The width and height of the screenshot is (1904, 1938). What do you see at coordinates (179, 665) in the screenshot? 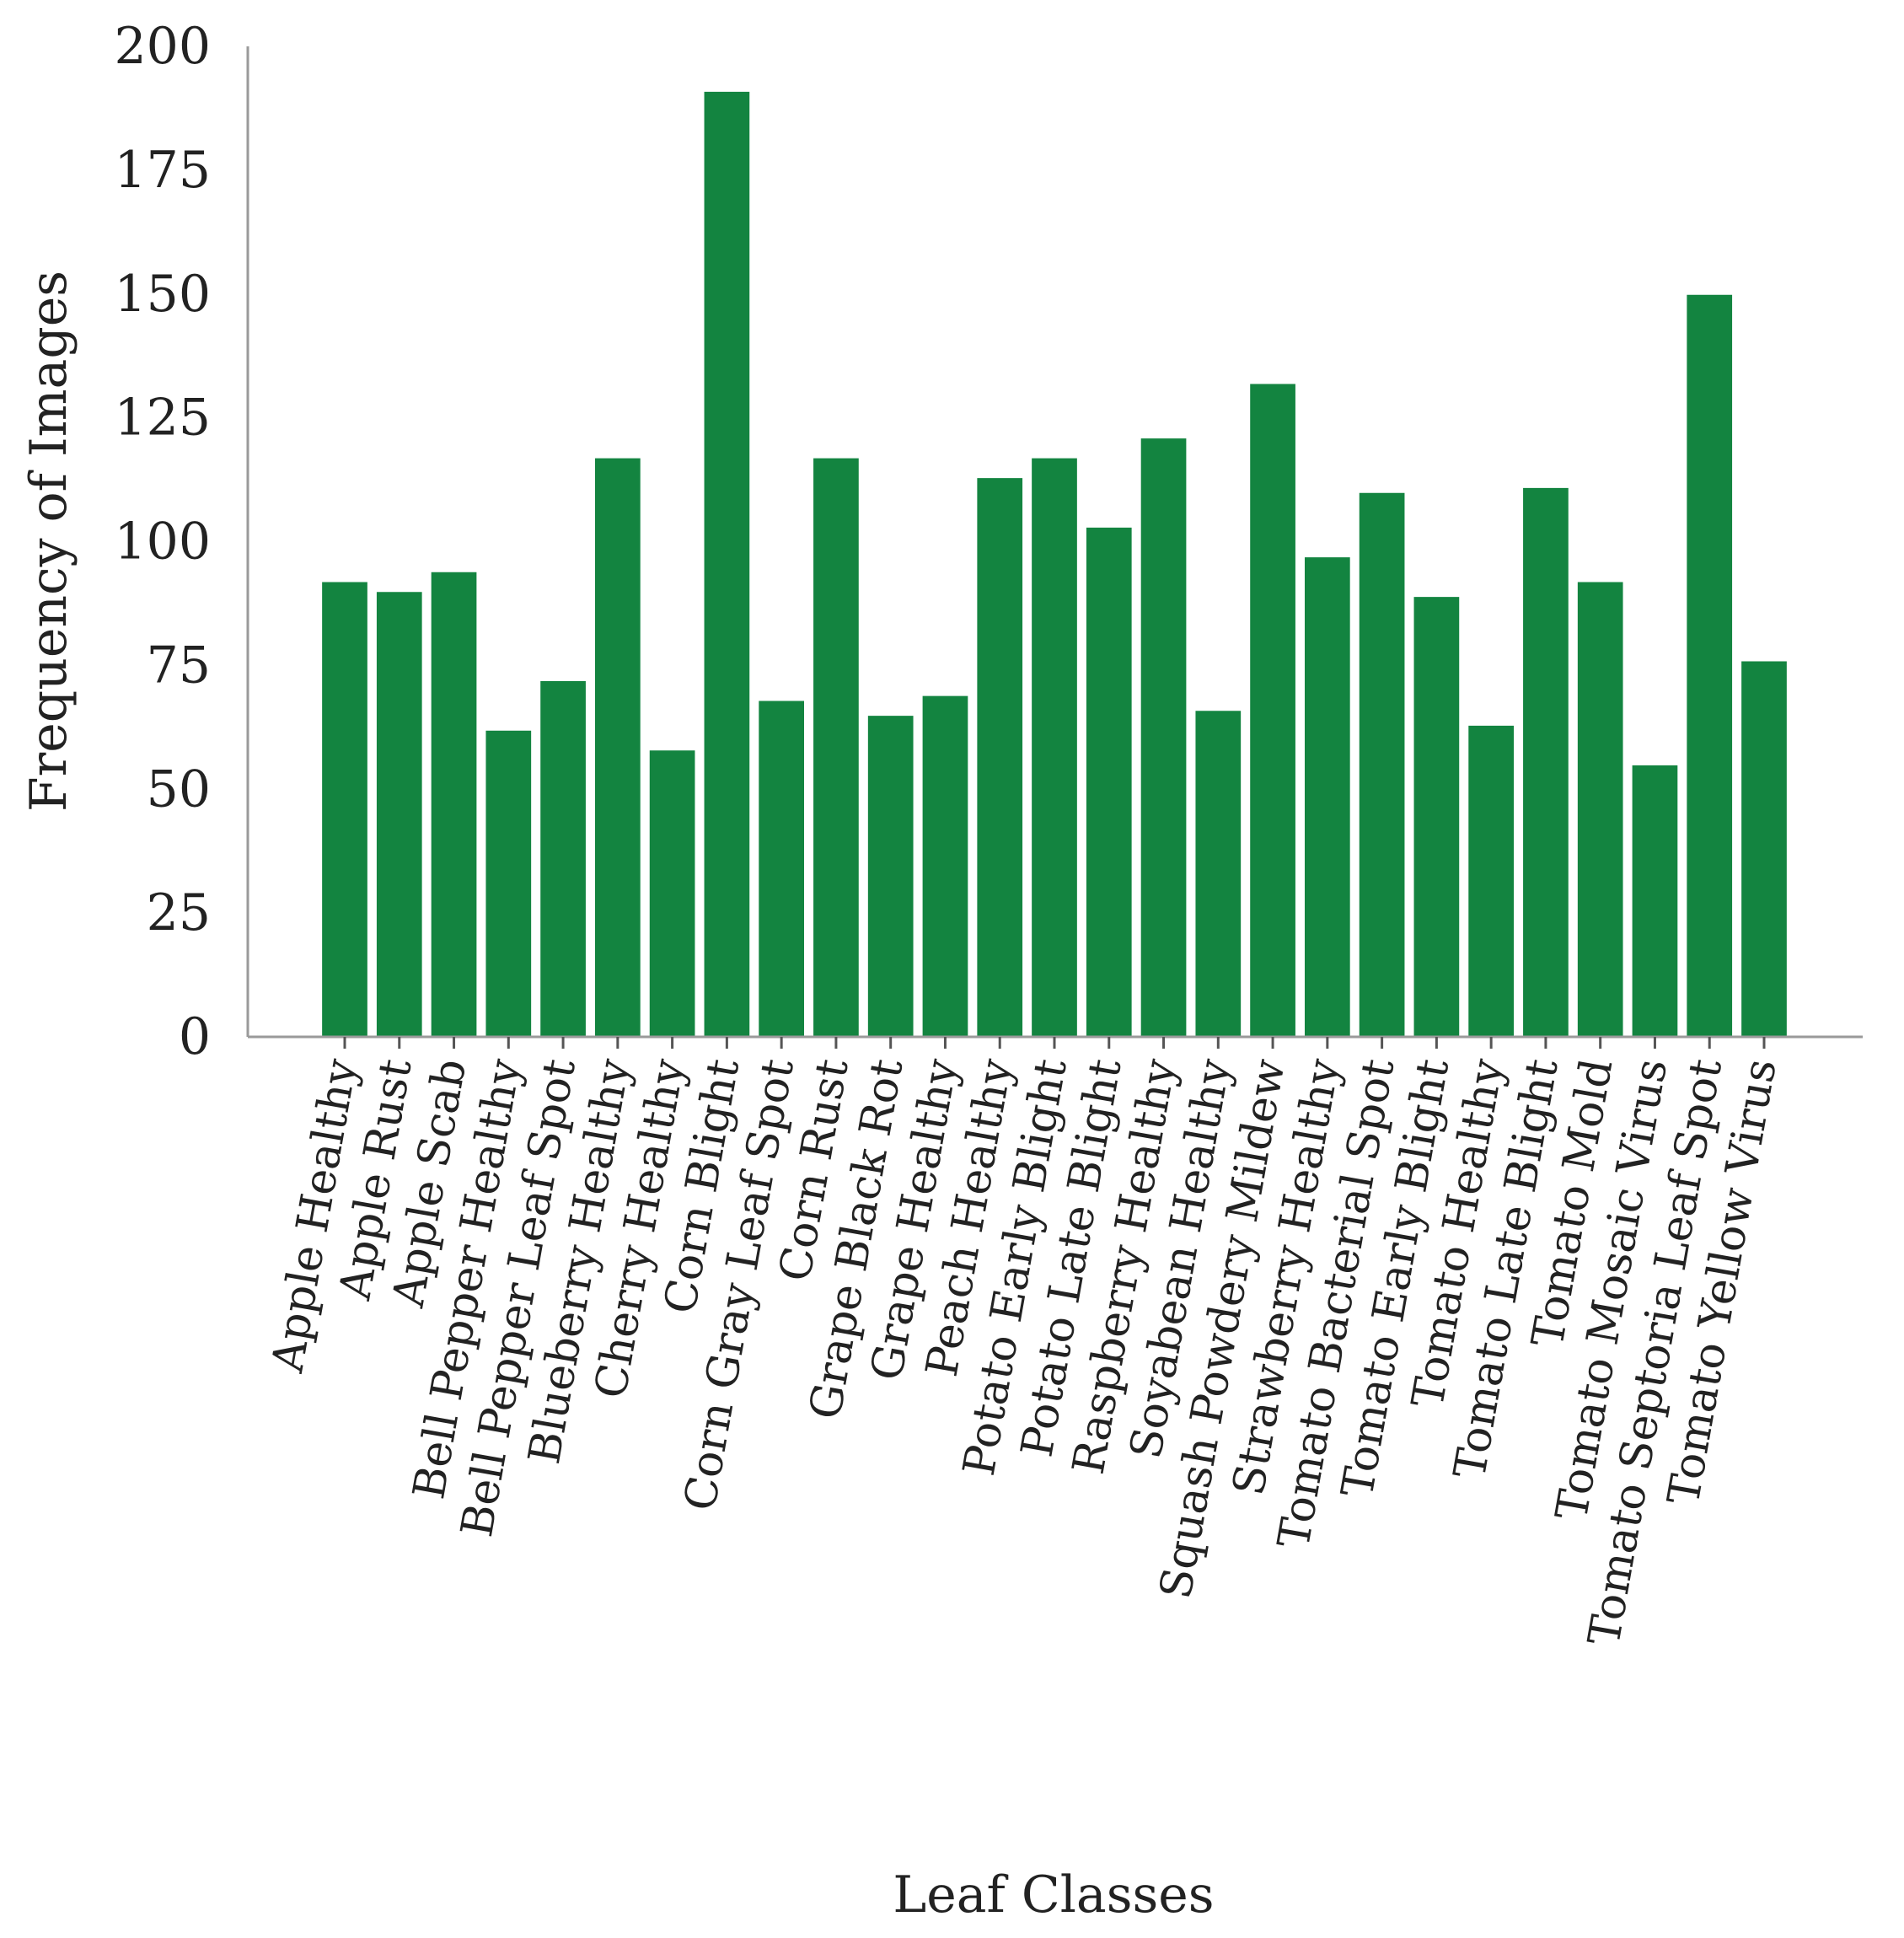
I see `y-tick-label: 75` at bounding box center [179, 665].